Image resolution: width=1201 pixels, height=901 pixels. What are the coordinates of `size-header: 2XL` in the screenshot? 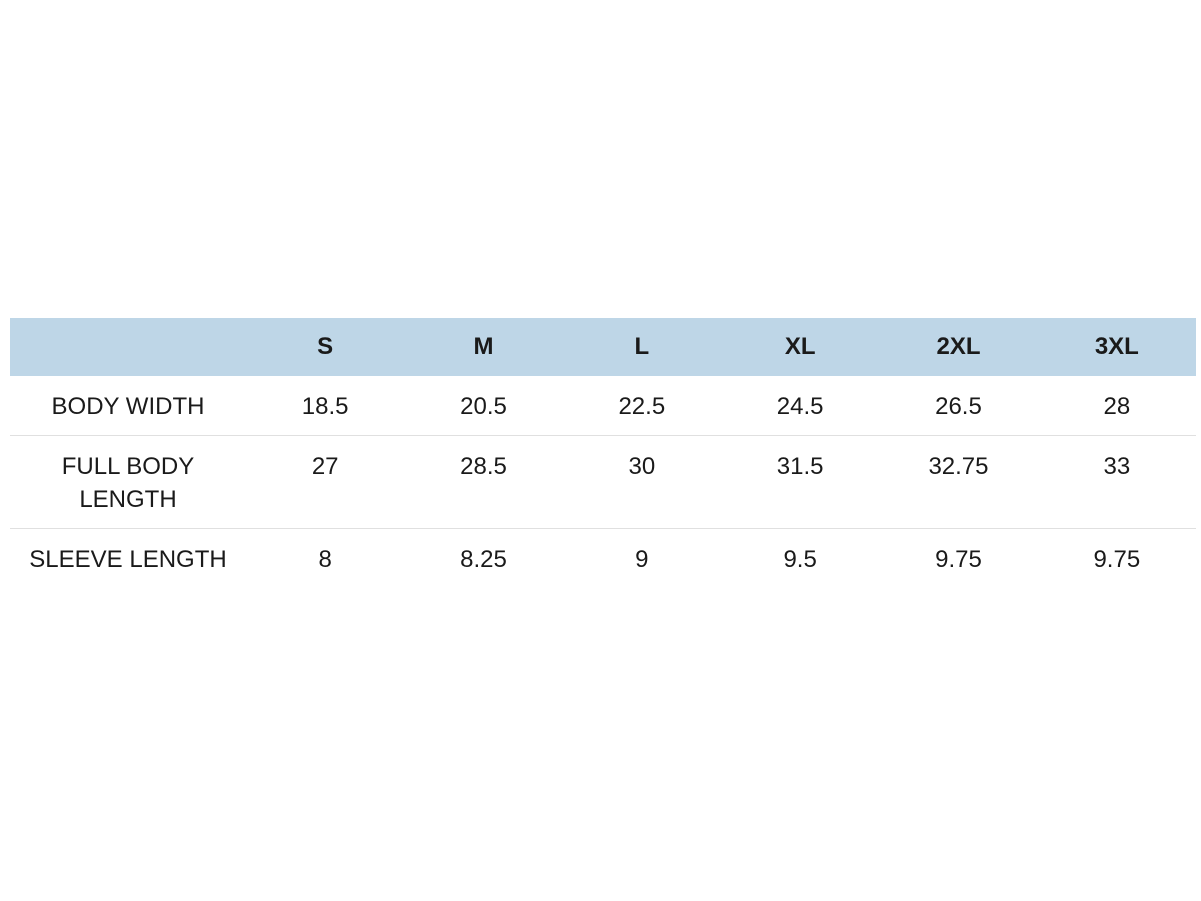 It's located at (958, 347).